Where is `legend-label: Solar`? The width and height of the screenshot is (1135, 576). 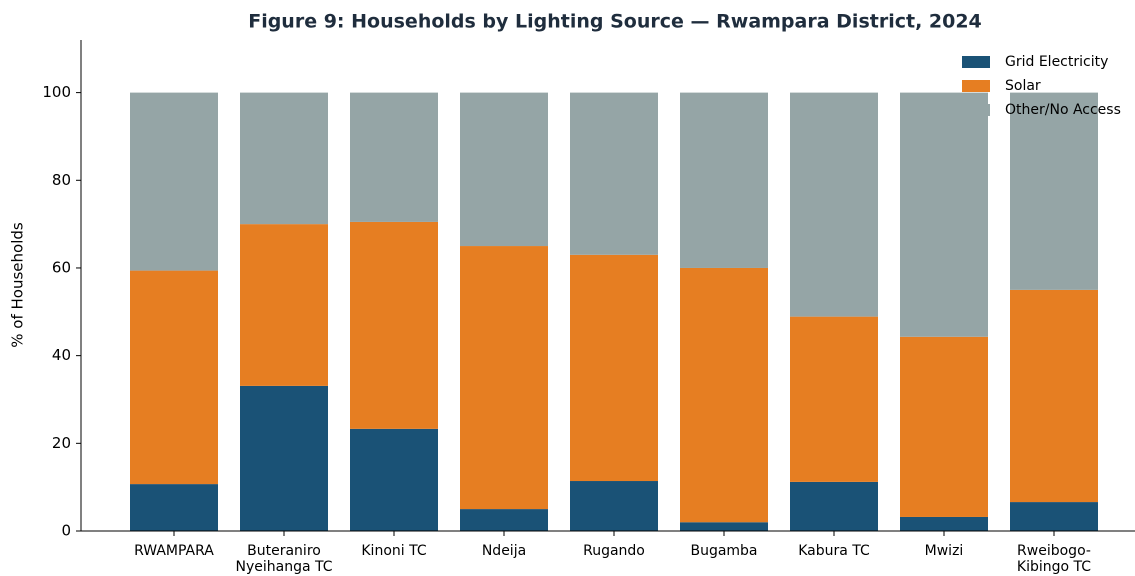 legend-label: Solar is located at coordinates (1023, 86).